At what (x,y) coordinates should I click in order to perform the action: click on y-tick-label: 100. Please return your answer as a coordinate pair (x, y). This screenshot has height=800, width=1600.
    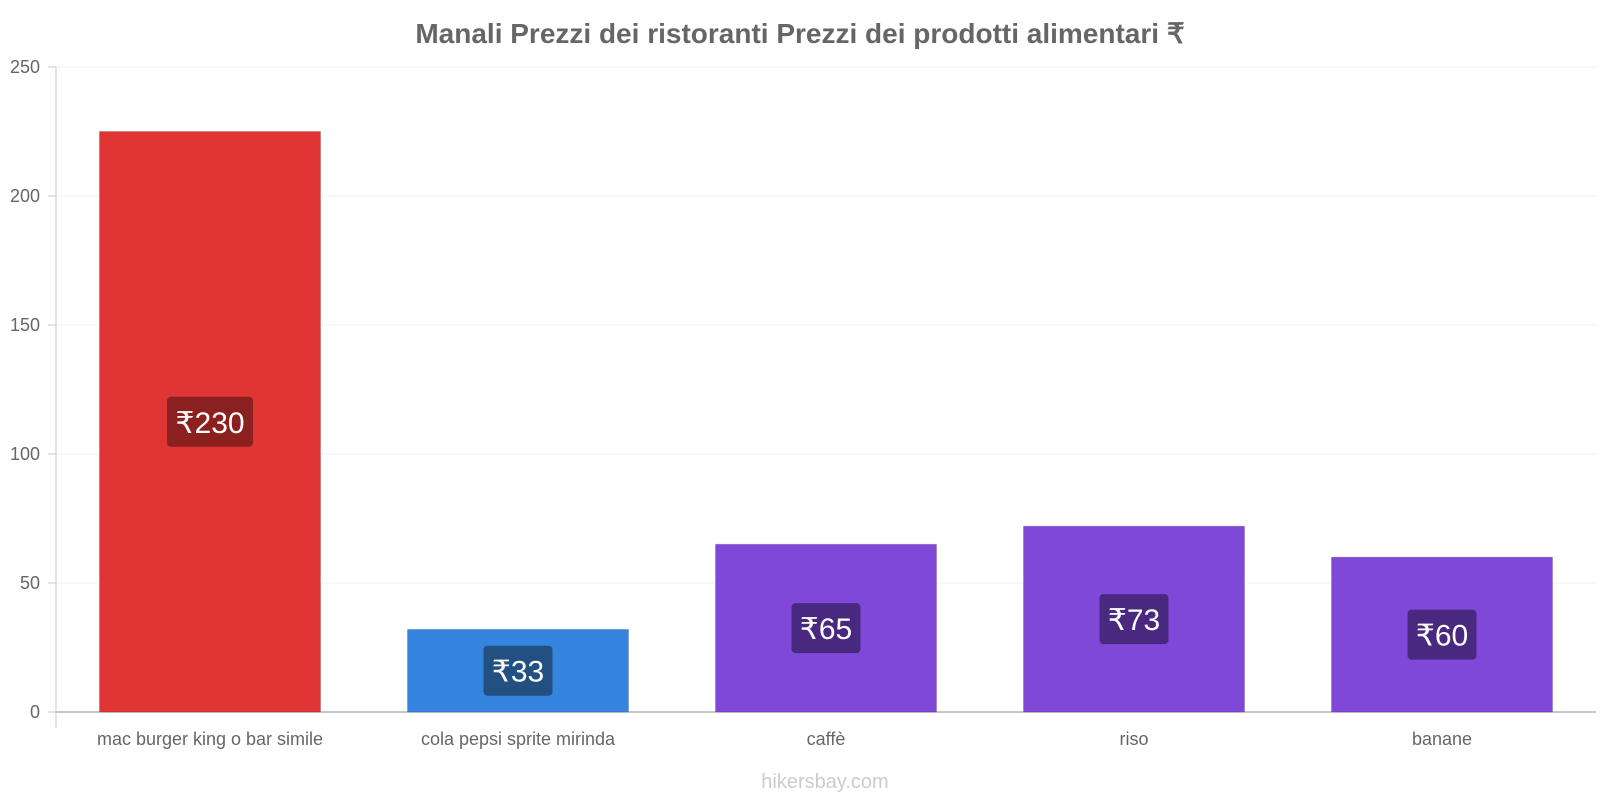
    Looking at the image, I should click on (25, 454).